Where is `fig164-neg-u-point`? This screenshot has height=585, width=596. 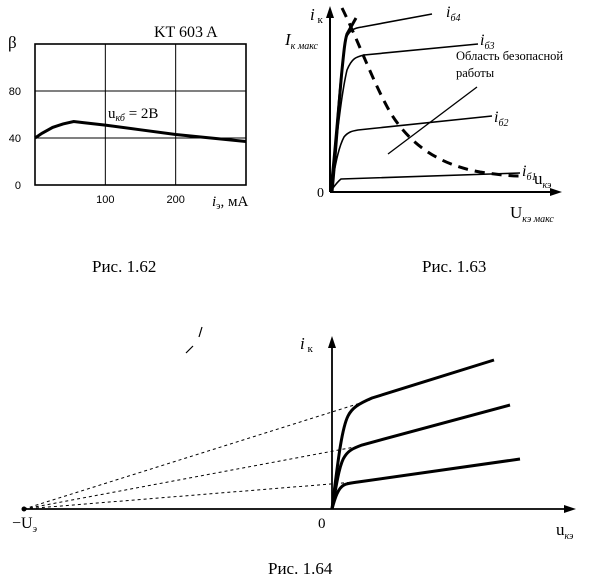 fig164-neg-u-point is located at coordinates (24, 509).